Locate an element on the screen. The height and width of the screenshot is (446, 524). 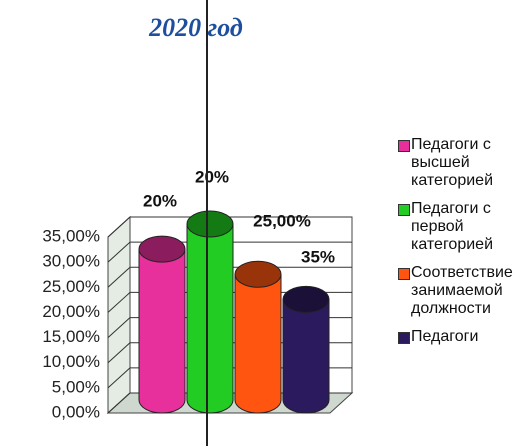
y-tick-label: 15,00% is located at coordinates (71, 336).